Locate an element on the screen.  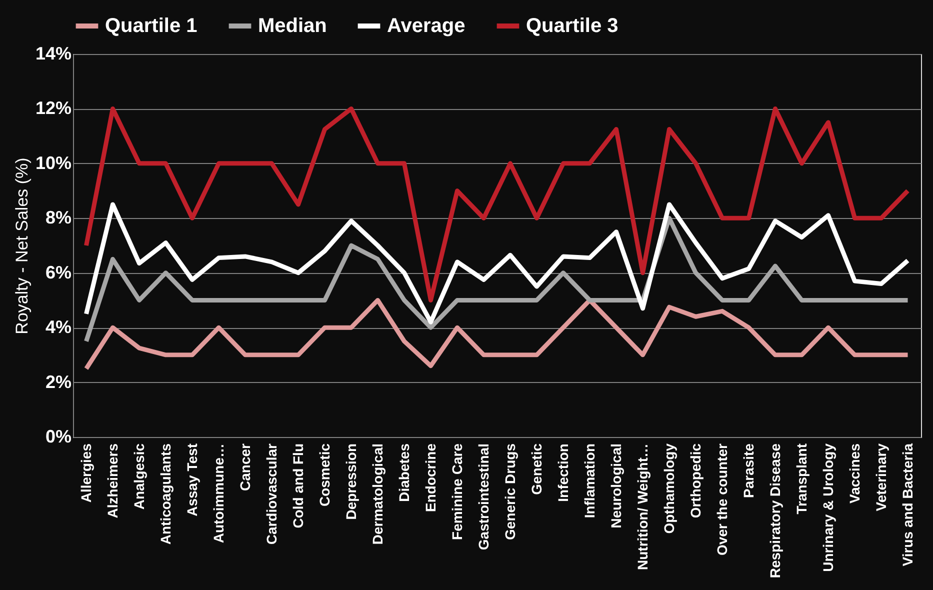
x-tick-label: Veterinary is located at coordinates (880, 477).